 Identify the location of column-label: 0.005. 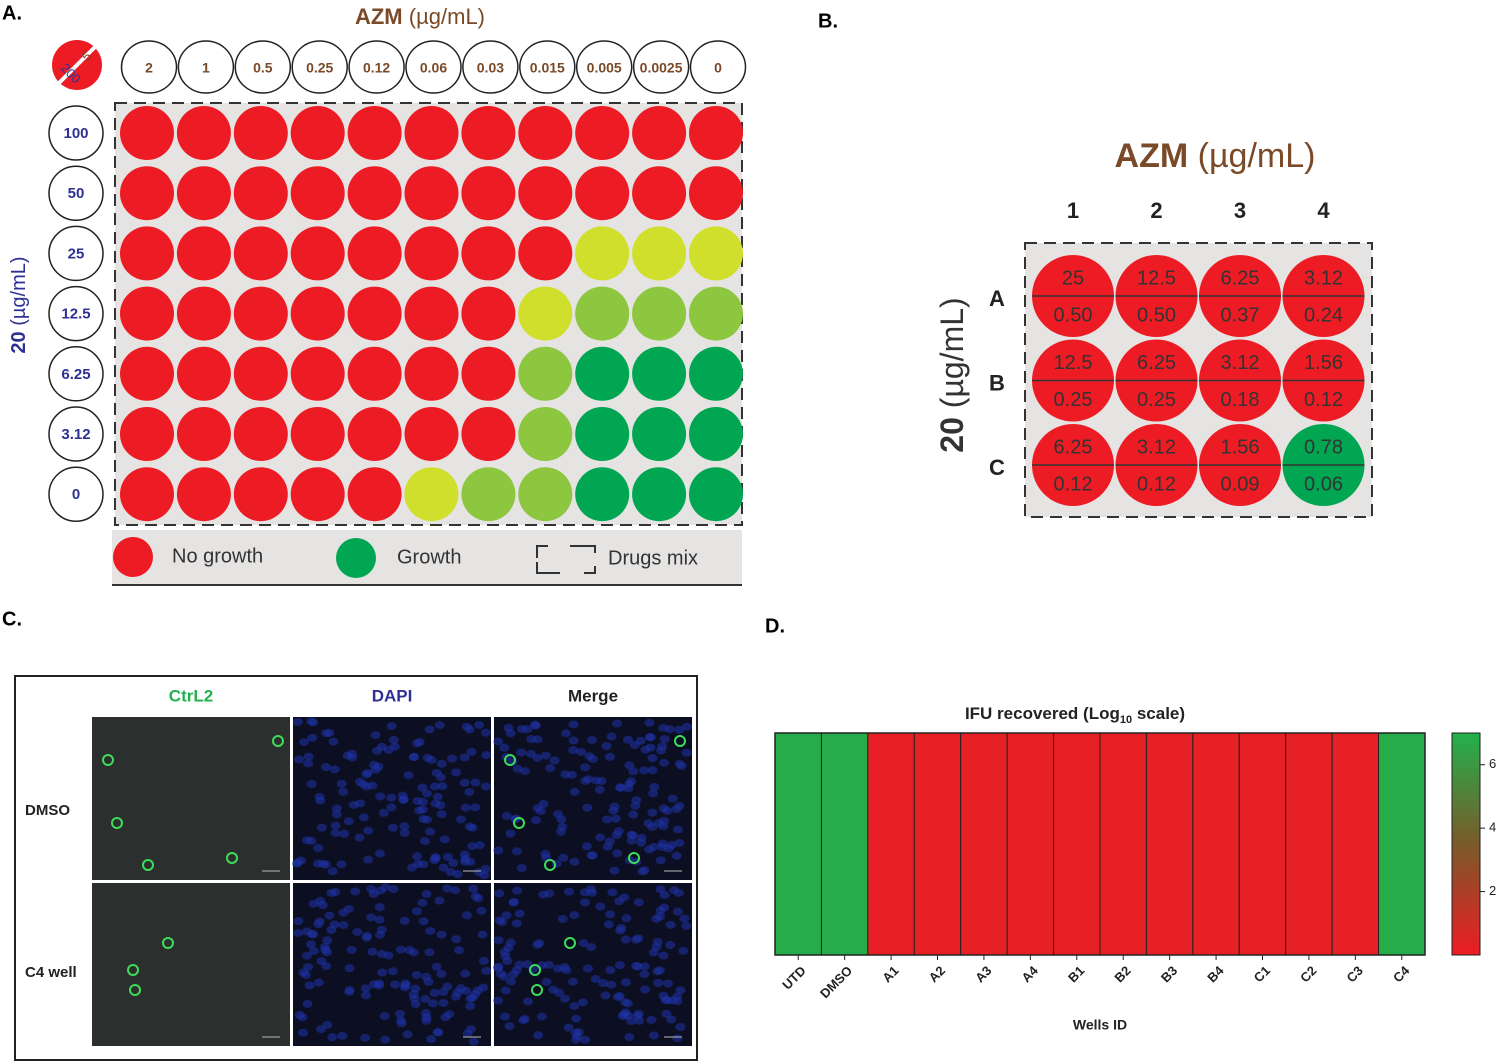
(604, 68).